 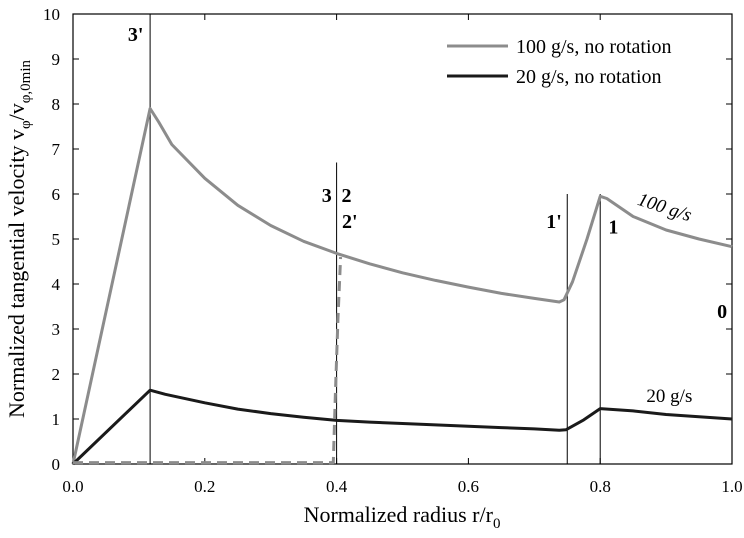 I want to click on x-tick-label: 0.4, so click(x=337, y=486).